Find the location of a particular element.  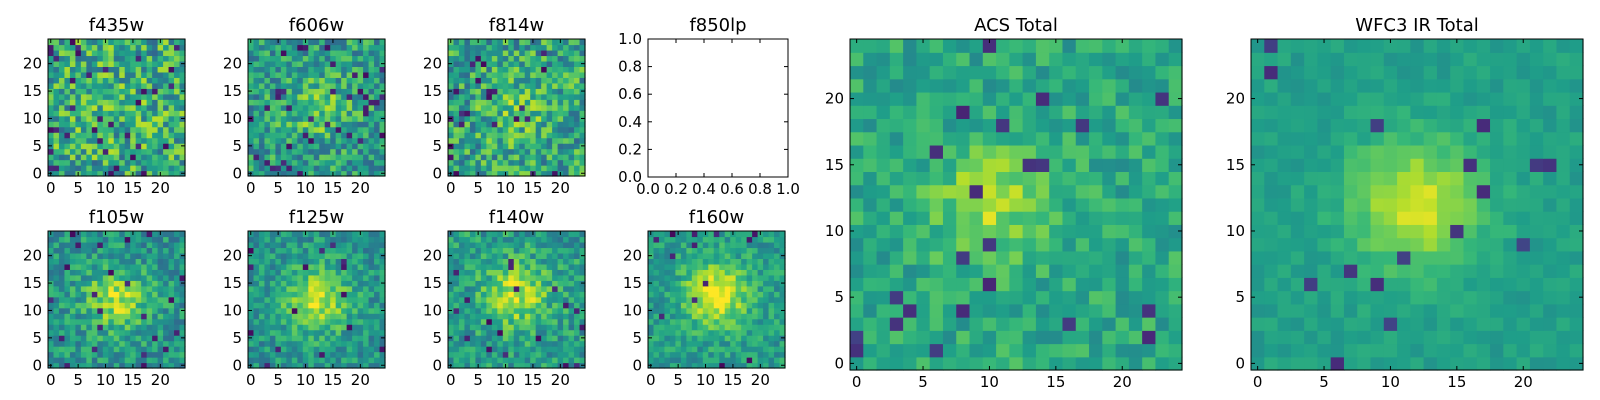

x-tick-label: 20 is located at coordinates (160, 188).